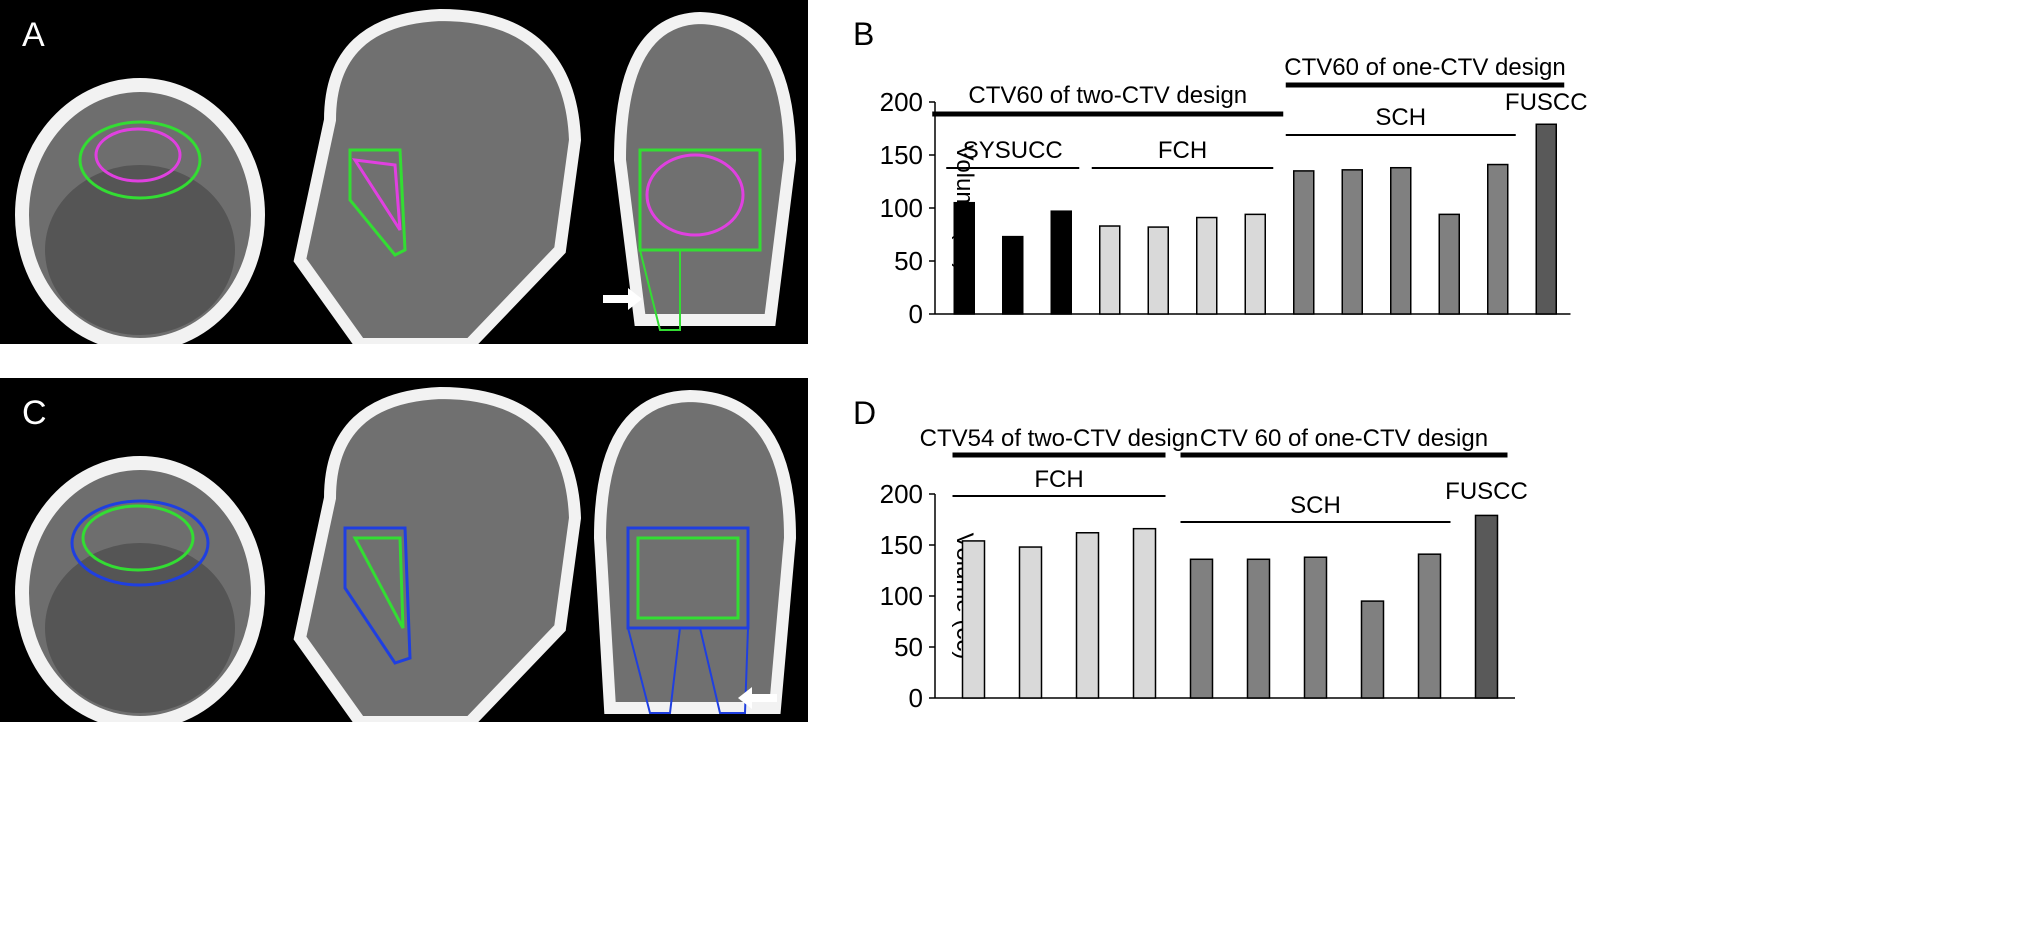 Image resolution: width=2035 pixels, height=944 pixels. Describe the element at coordinates (1424, 67) in the screenshot. I see `annotation-label: CTV60 of one-CTV design` at that location.